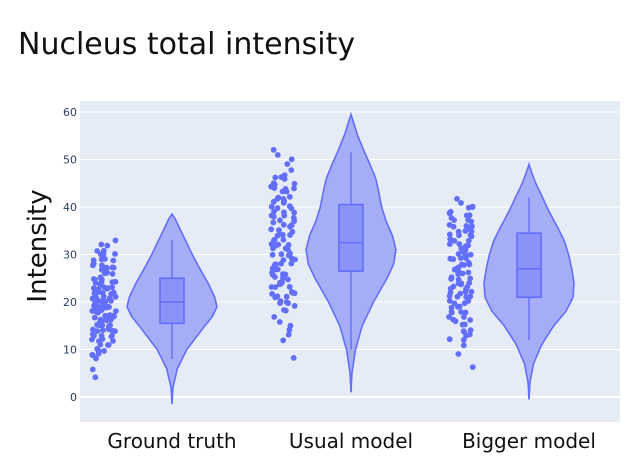  What do you see at coordinates (70, 255) in the screenshot?
I see `y-tick-labels: 0 10 20 30 40 50 60` at bounding box center [70, 255].